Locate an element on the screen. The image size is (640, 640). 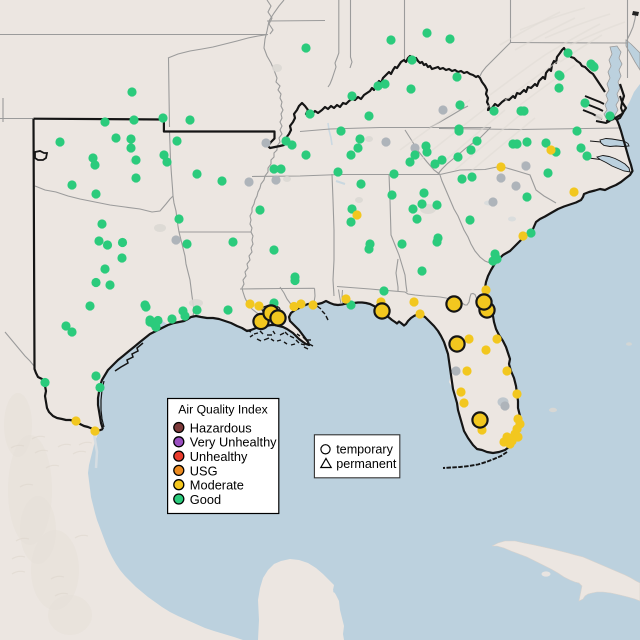
svg-text: Moderate is located at coordinates (217, 485).